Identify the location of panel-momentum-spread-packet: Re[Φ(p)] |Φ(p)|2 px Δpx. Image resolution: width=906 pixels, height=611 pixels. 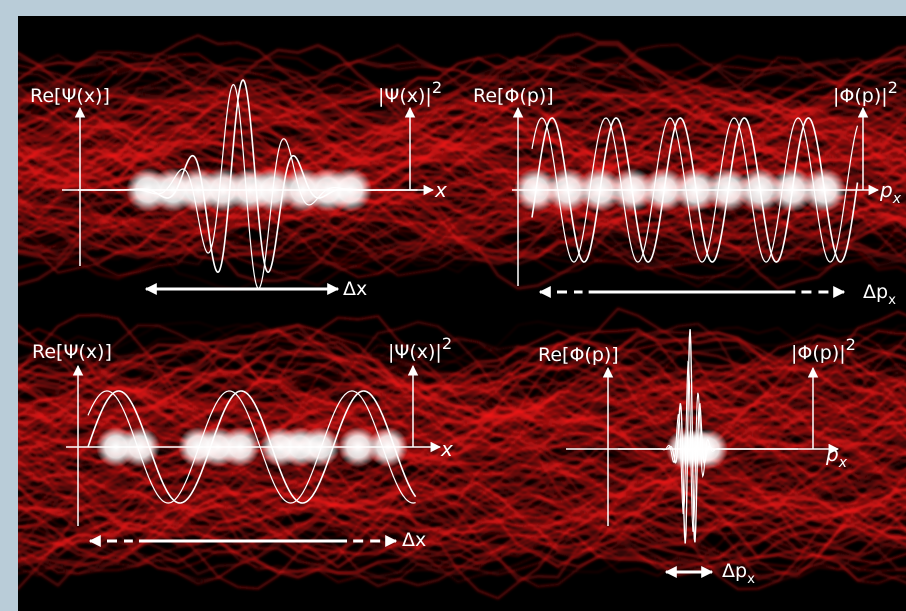
(697, 458).